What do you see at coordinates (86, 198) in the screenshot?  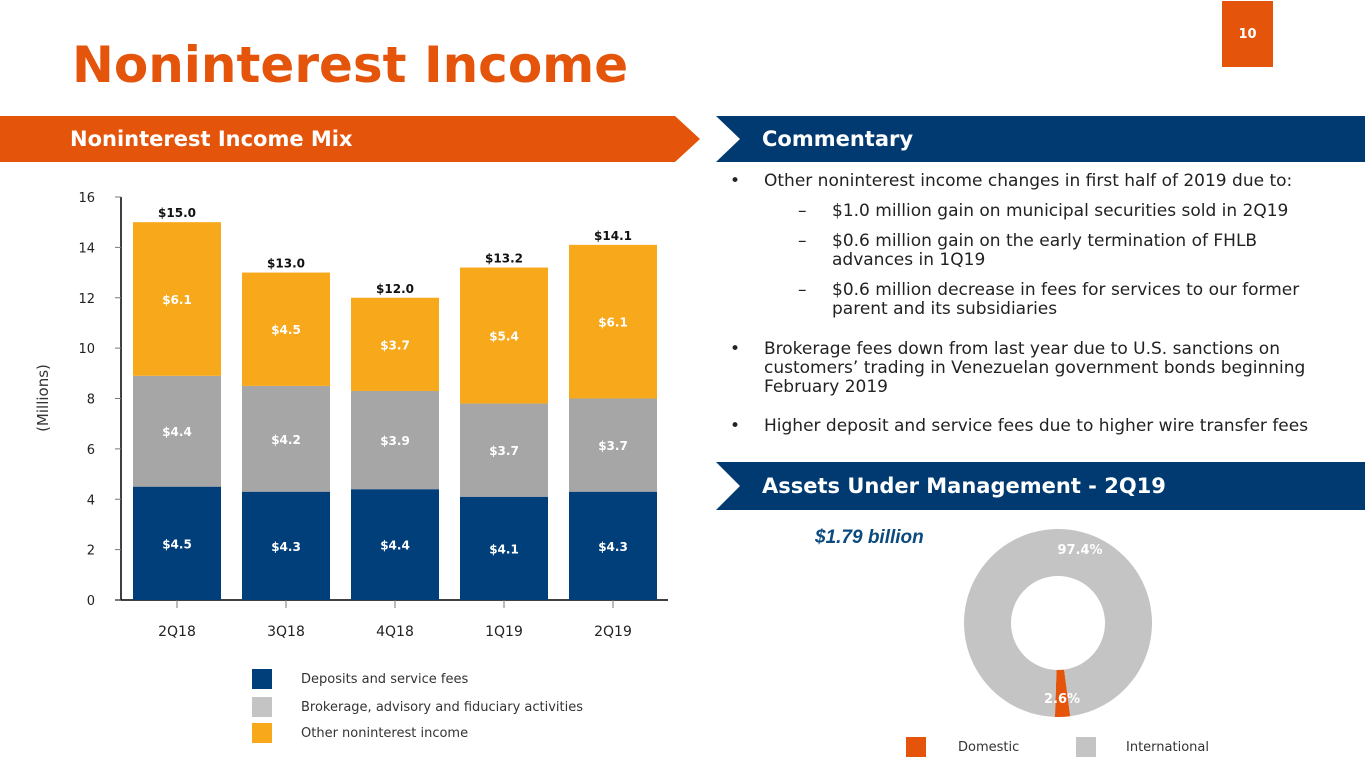 I see `y-tick-label: 16` at bounding box center [86, 198].